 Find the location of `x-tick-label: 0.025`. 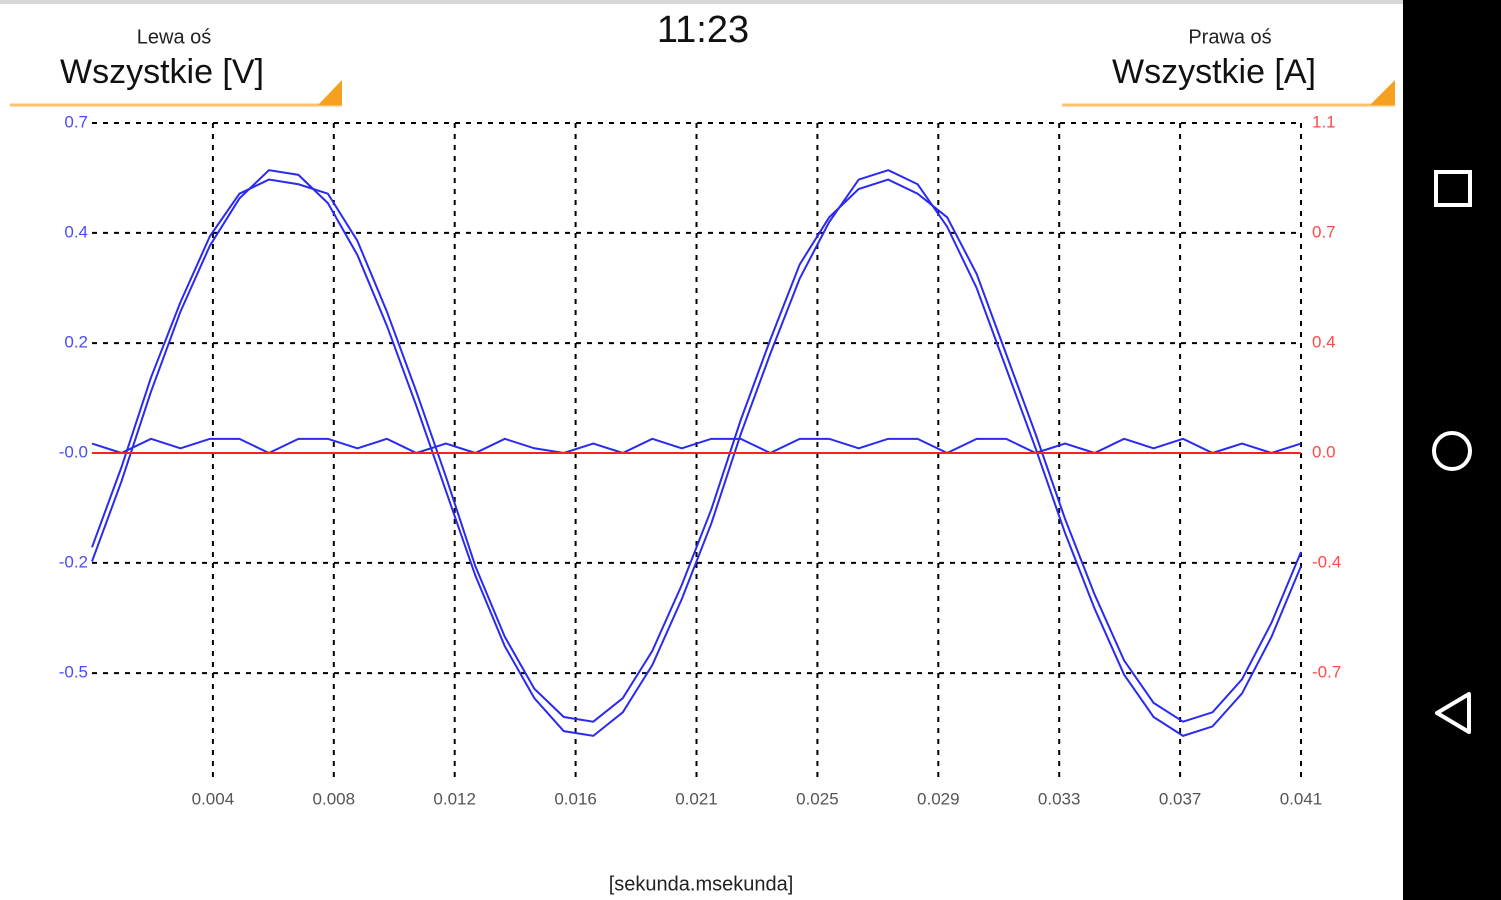

x-tick-label: 0.025 is located at coordinates (817, 798).